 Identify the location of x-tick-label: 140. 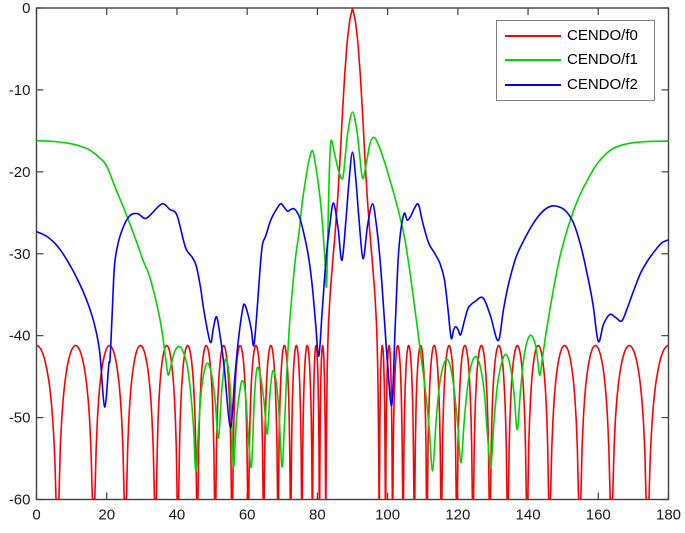
(528, 515).